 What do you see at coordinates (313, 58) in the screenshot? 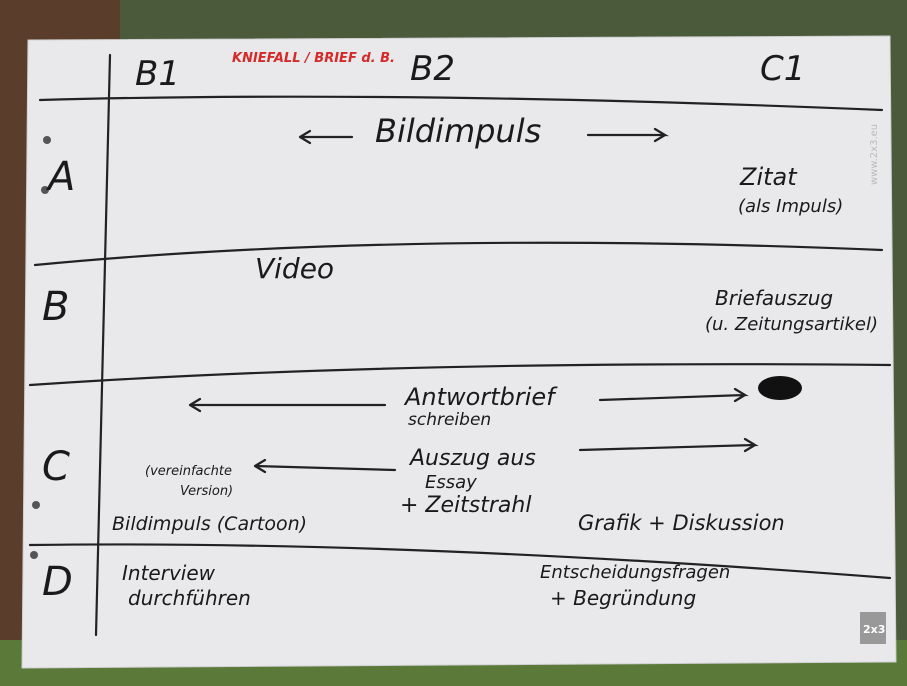
I see `note: KNIEFALL / BRIEF d. B.` at bounding box center [313, 58].